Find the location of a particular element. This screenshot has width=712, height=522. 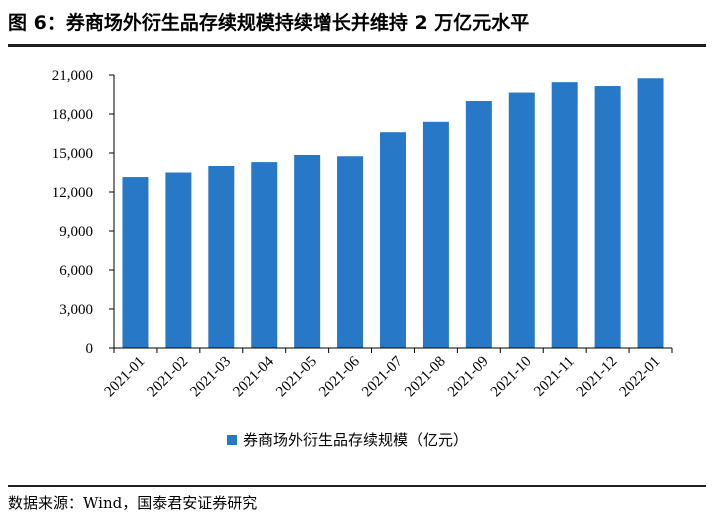

x-tick-label: 2021-03 is located at coordinates (210, 377).